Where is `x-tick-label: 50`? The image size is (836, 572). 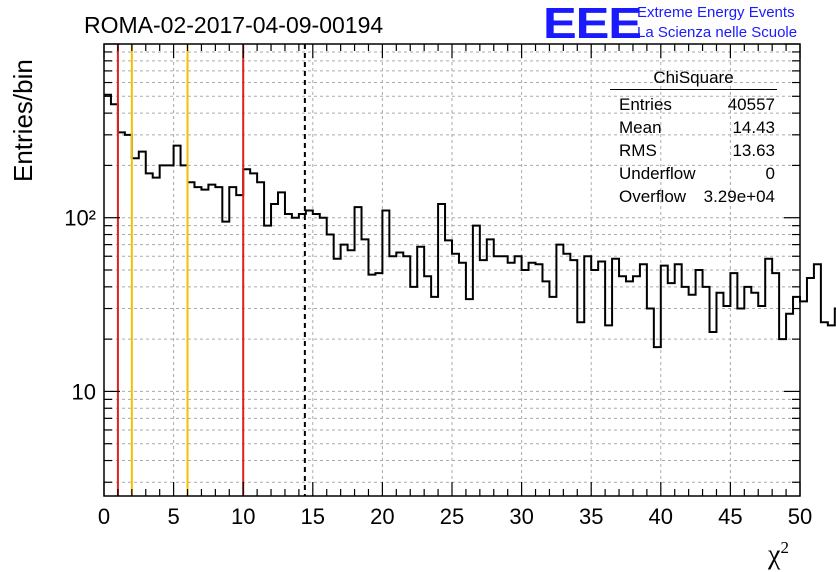 x-tick-label: 50 is located at coordinates (800, 516).